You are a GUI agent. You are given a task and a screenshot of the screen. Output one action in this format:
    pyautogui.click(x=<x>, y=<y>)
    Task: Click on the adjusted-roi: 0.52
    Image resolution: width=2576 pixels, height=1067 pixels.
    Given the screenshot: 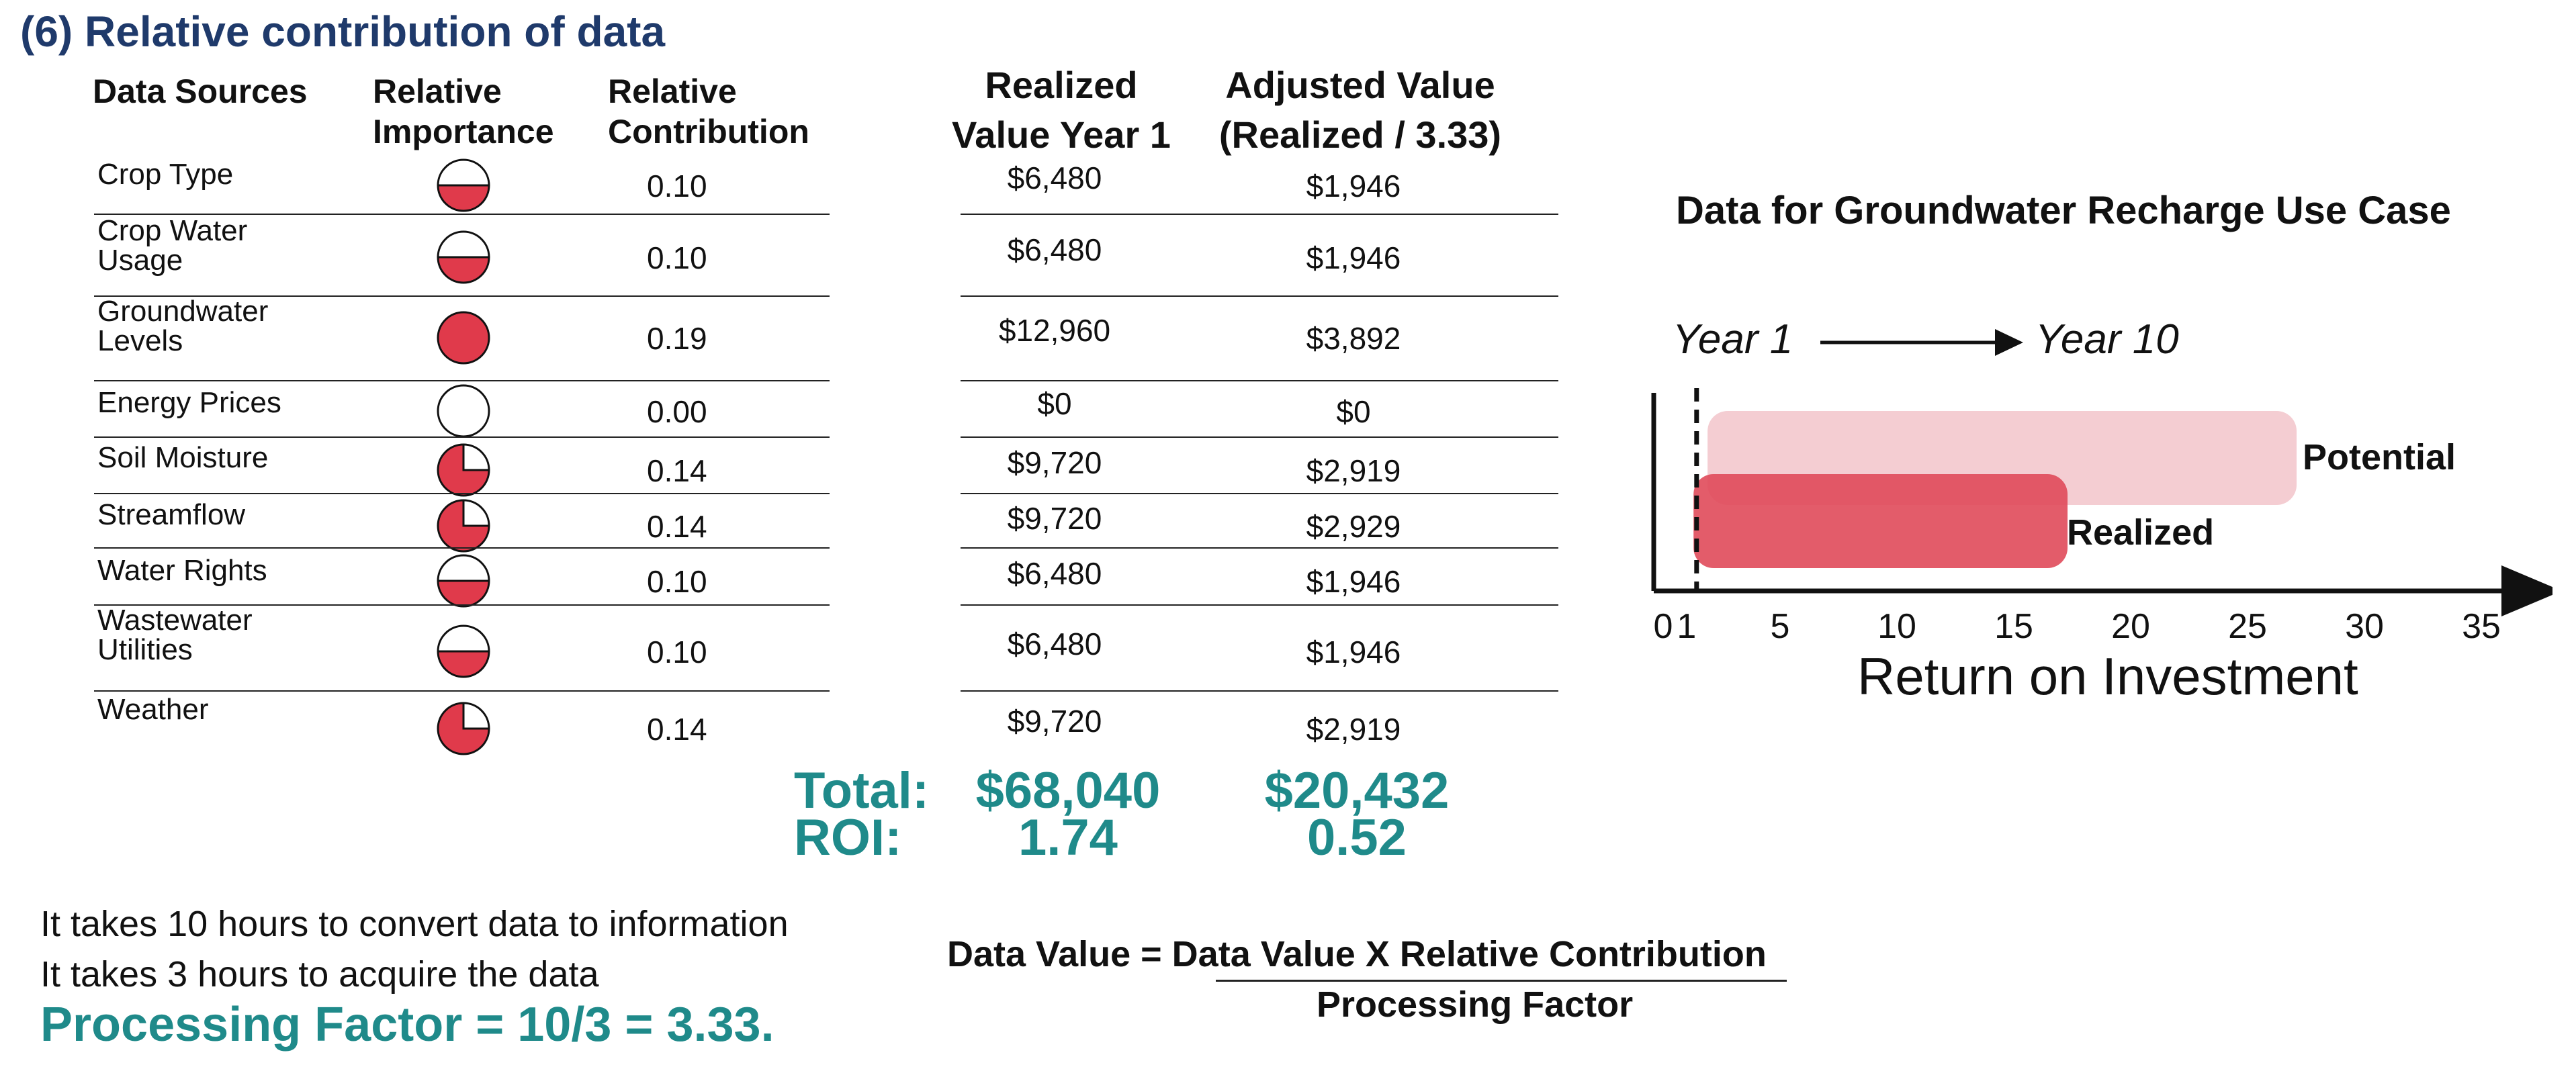 What is the action you would take?
    pyautogui.click(x=1357, y=838)
    